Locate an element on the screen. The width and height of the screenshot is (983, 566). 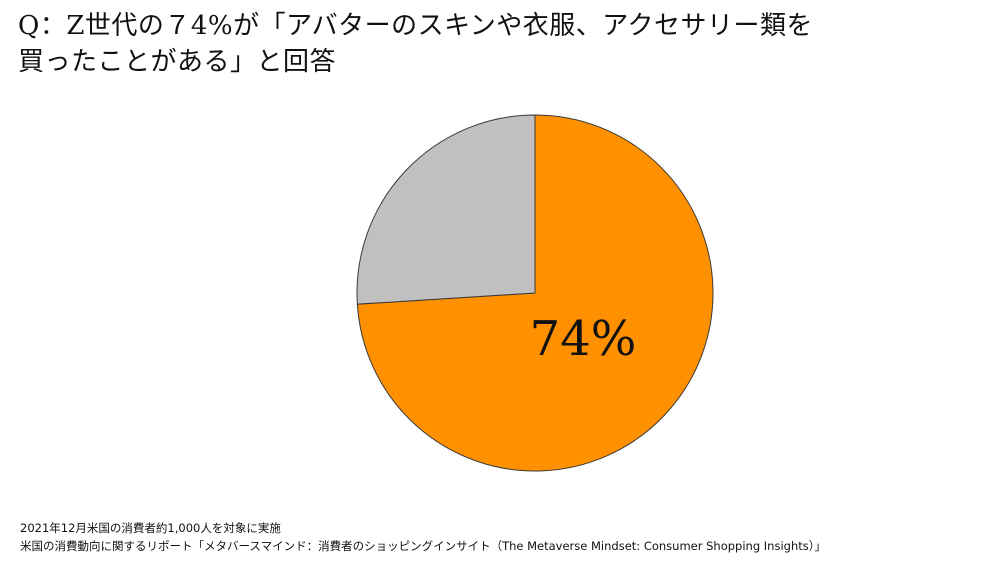
title-line-2: 買ったことがある」と回答 is located at coordinates (177, 62).